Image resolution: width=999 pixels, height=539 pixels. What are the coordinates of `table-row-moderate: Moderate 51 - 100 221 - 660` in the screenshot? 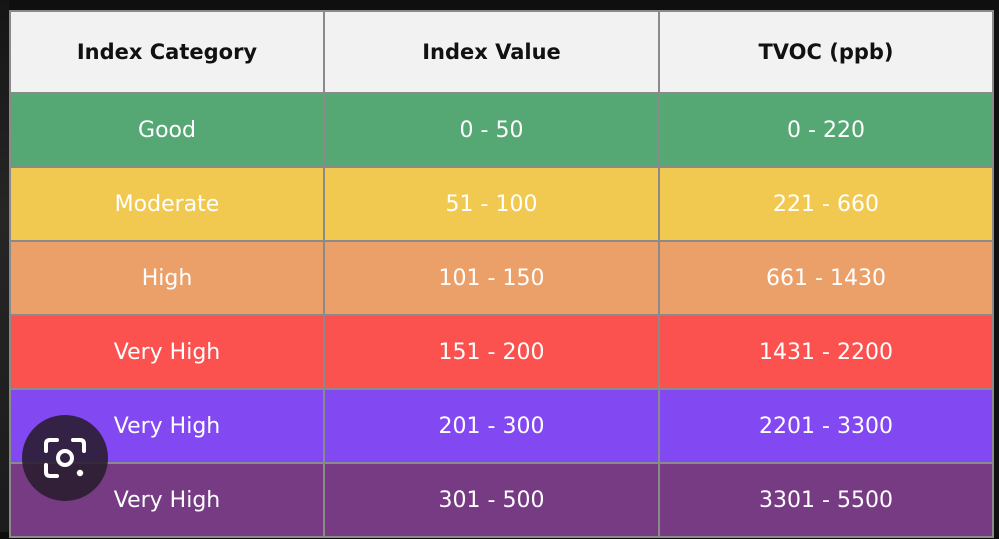 It's located at (501, 204).